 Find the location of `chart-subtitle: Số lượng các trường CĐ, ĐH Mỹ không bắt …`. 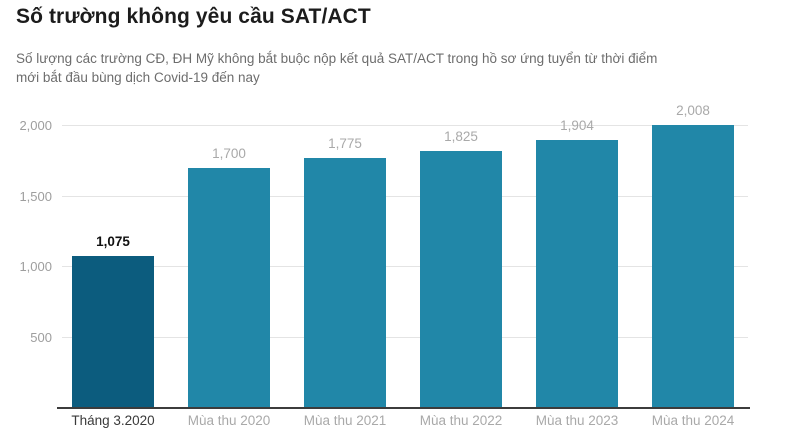

chart-subtitle: Số lượng các trường CĐ, ĐH Mỹ không bắt … is located at coordinates (337, 68).